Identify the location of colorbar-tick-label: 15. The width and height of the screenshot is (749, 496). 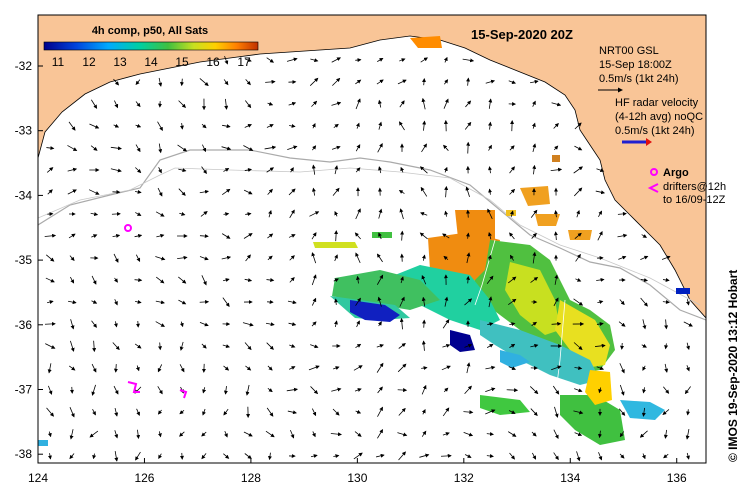
(182, 62).